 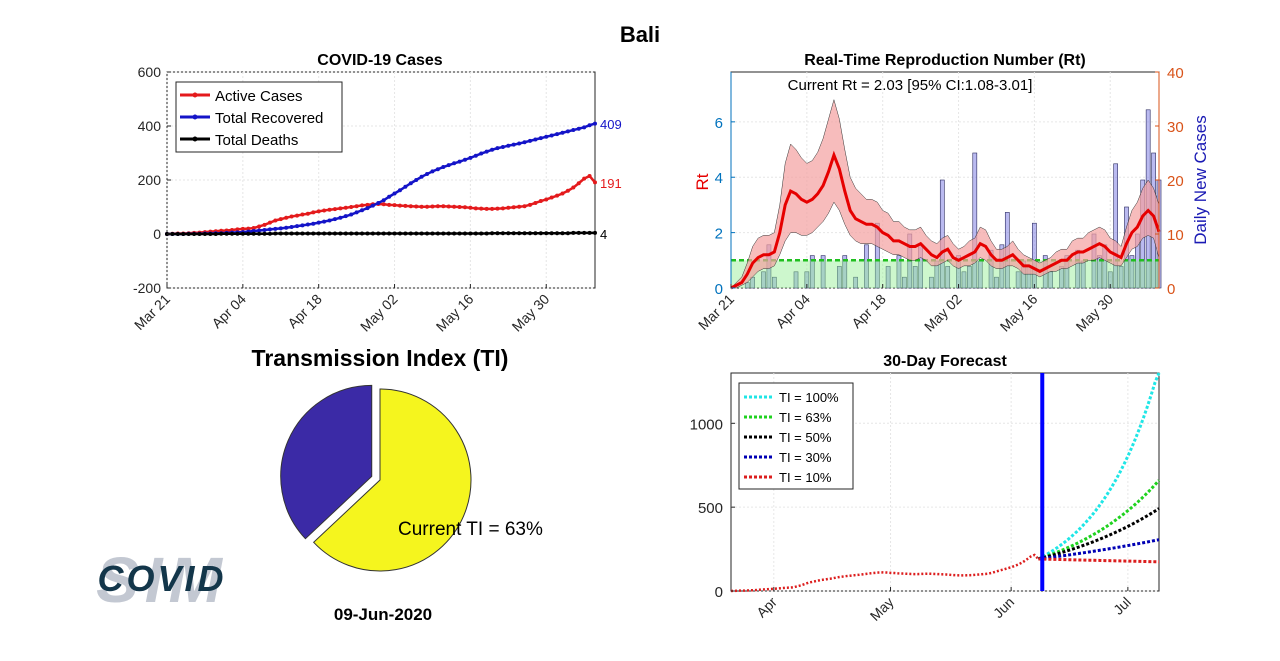 What do you see at coordinates (805, 437) in the screenshot?
I see `forecast-ti-50-legend-label: TI = 50%` at bounding box center [805, 437].